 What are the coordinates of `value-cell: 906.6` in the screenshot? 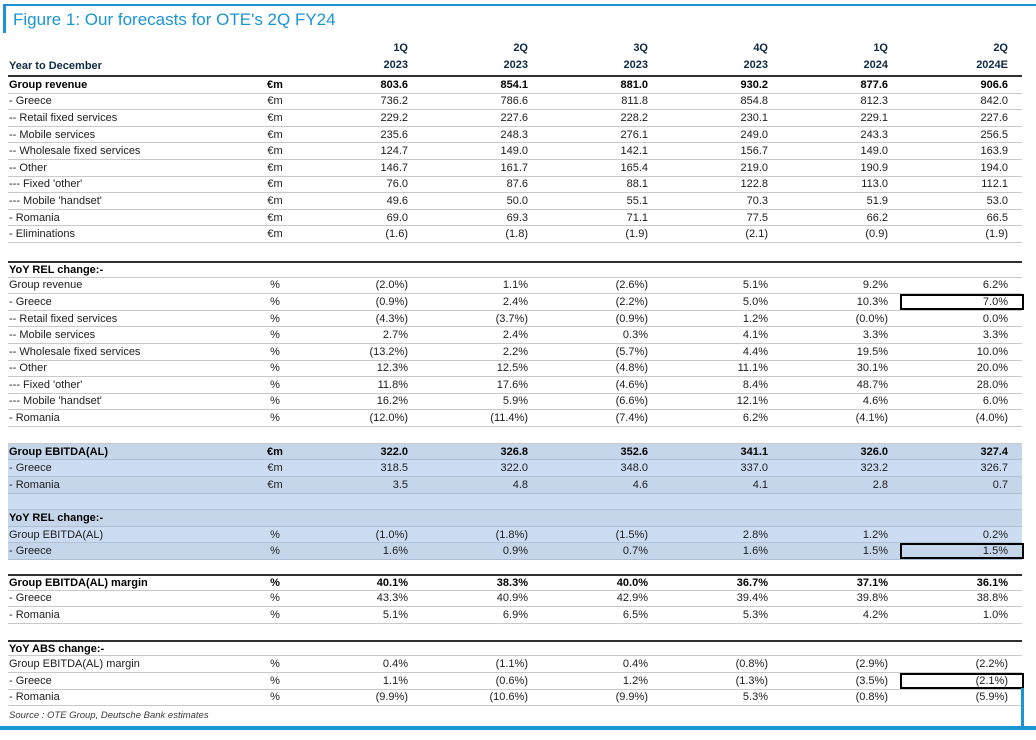 It's located at (994, 84).